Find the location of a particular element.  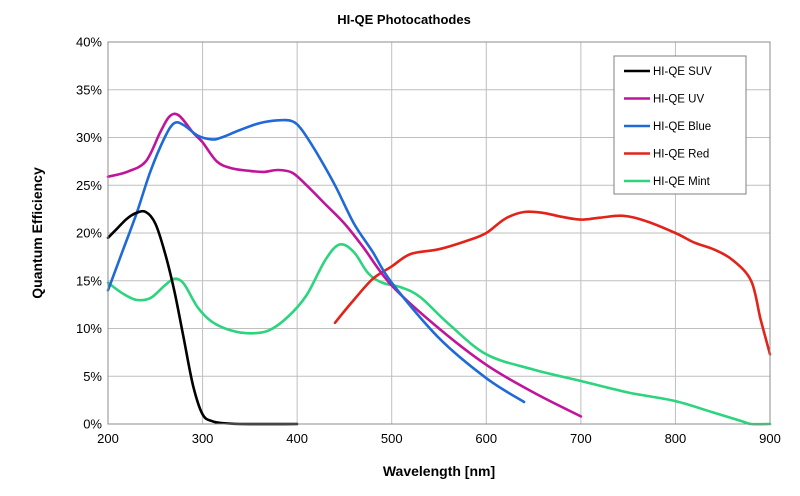

x-axis-label: Wavelength [nm] is located at coordinates (439, 471).